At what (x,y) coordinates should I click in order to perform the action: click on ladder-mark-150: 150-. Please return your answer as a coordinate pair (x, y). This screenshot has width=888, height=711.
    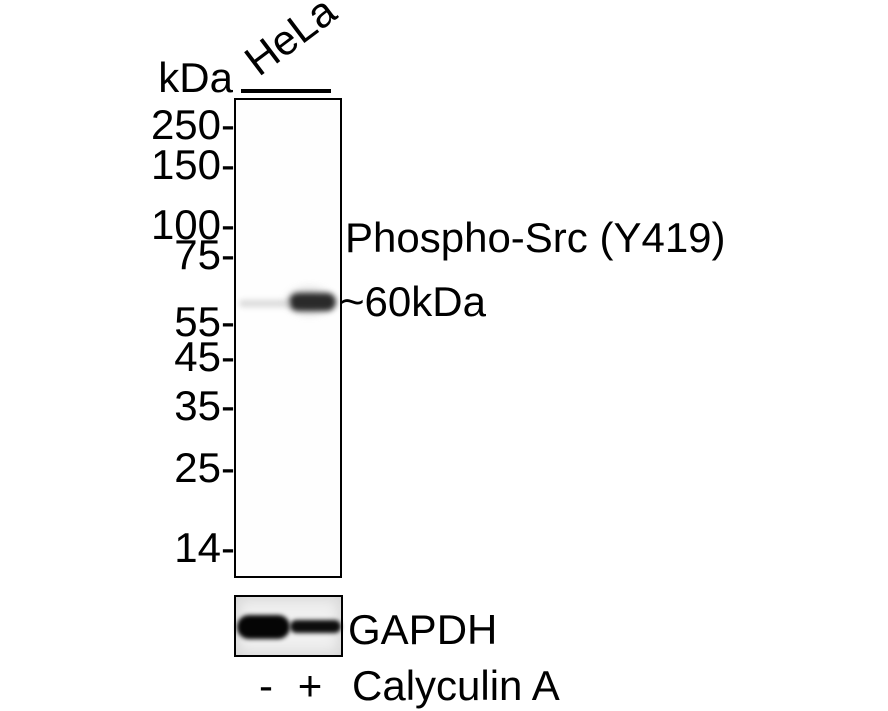
    Looking at the image, I should click on (192, 164).